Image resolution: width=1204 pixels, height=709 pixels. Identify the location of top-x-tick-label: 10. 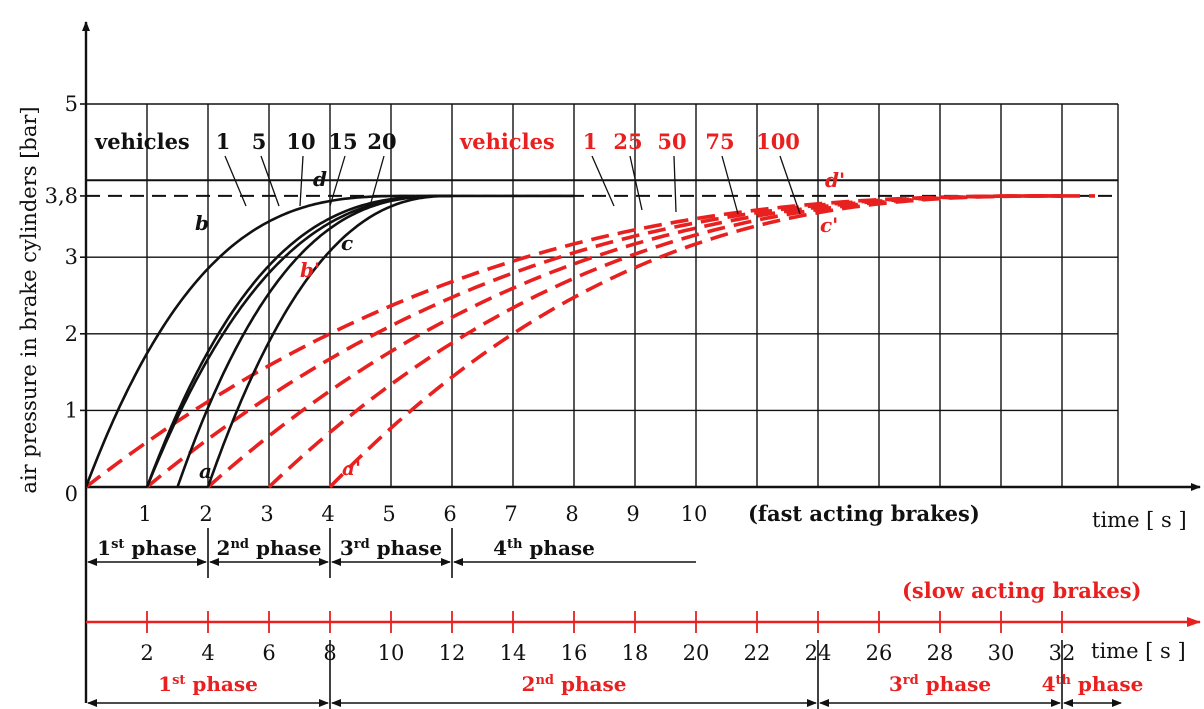
(694, 514).